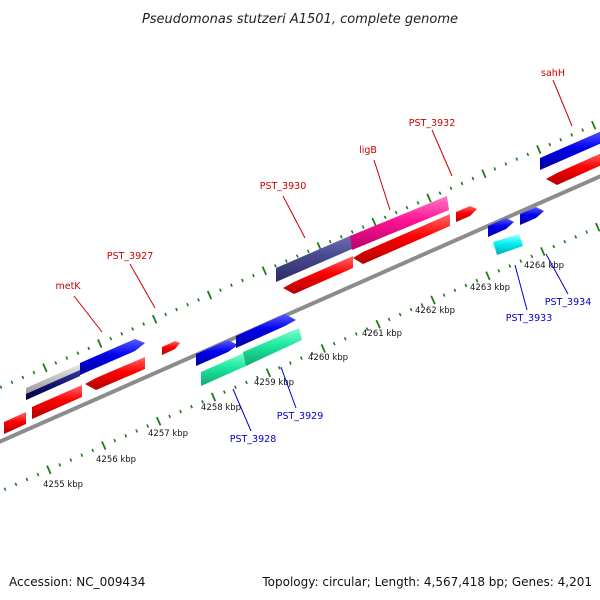 The width and height of the screenshot is (600, 600). What do you see at coordinates (508, 244) in the screenshot?
I see `feature-cyan` at bounding box center [508, 244].